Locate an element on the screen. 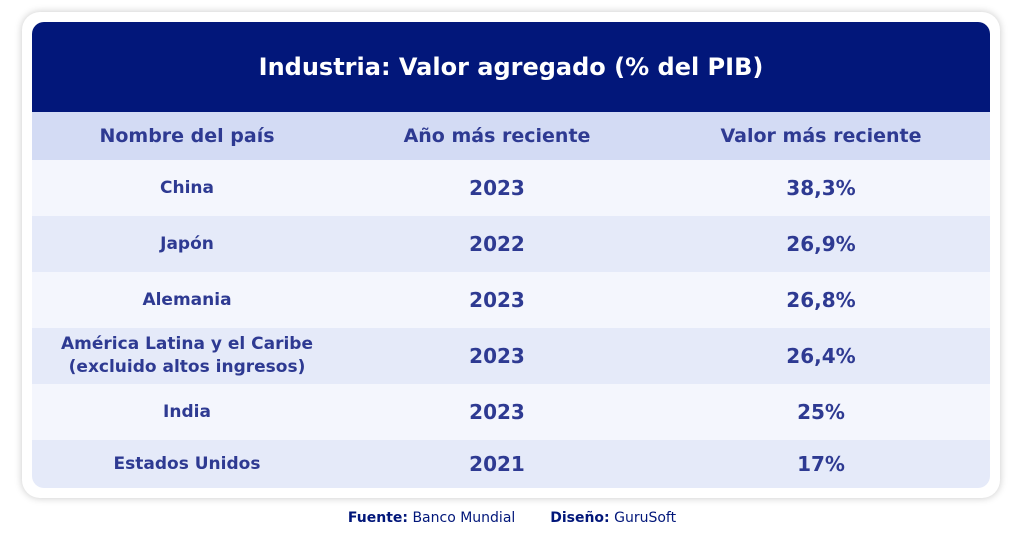  cell-value: 17% is located at coordinates (821, 464).